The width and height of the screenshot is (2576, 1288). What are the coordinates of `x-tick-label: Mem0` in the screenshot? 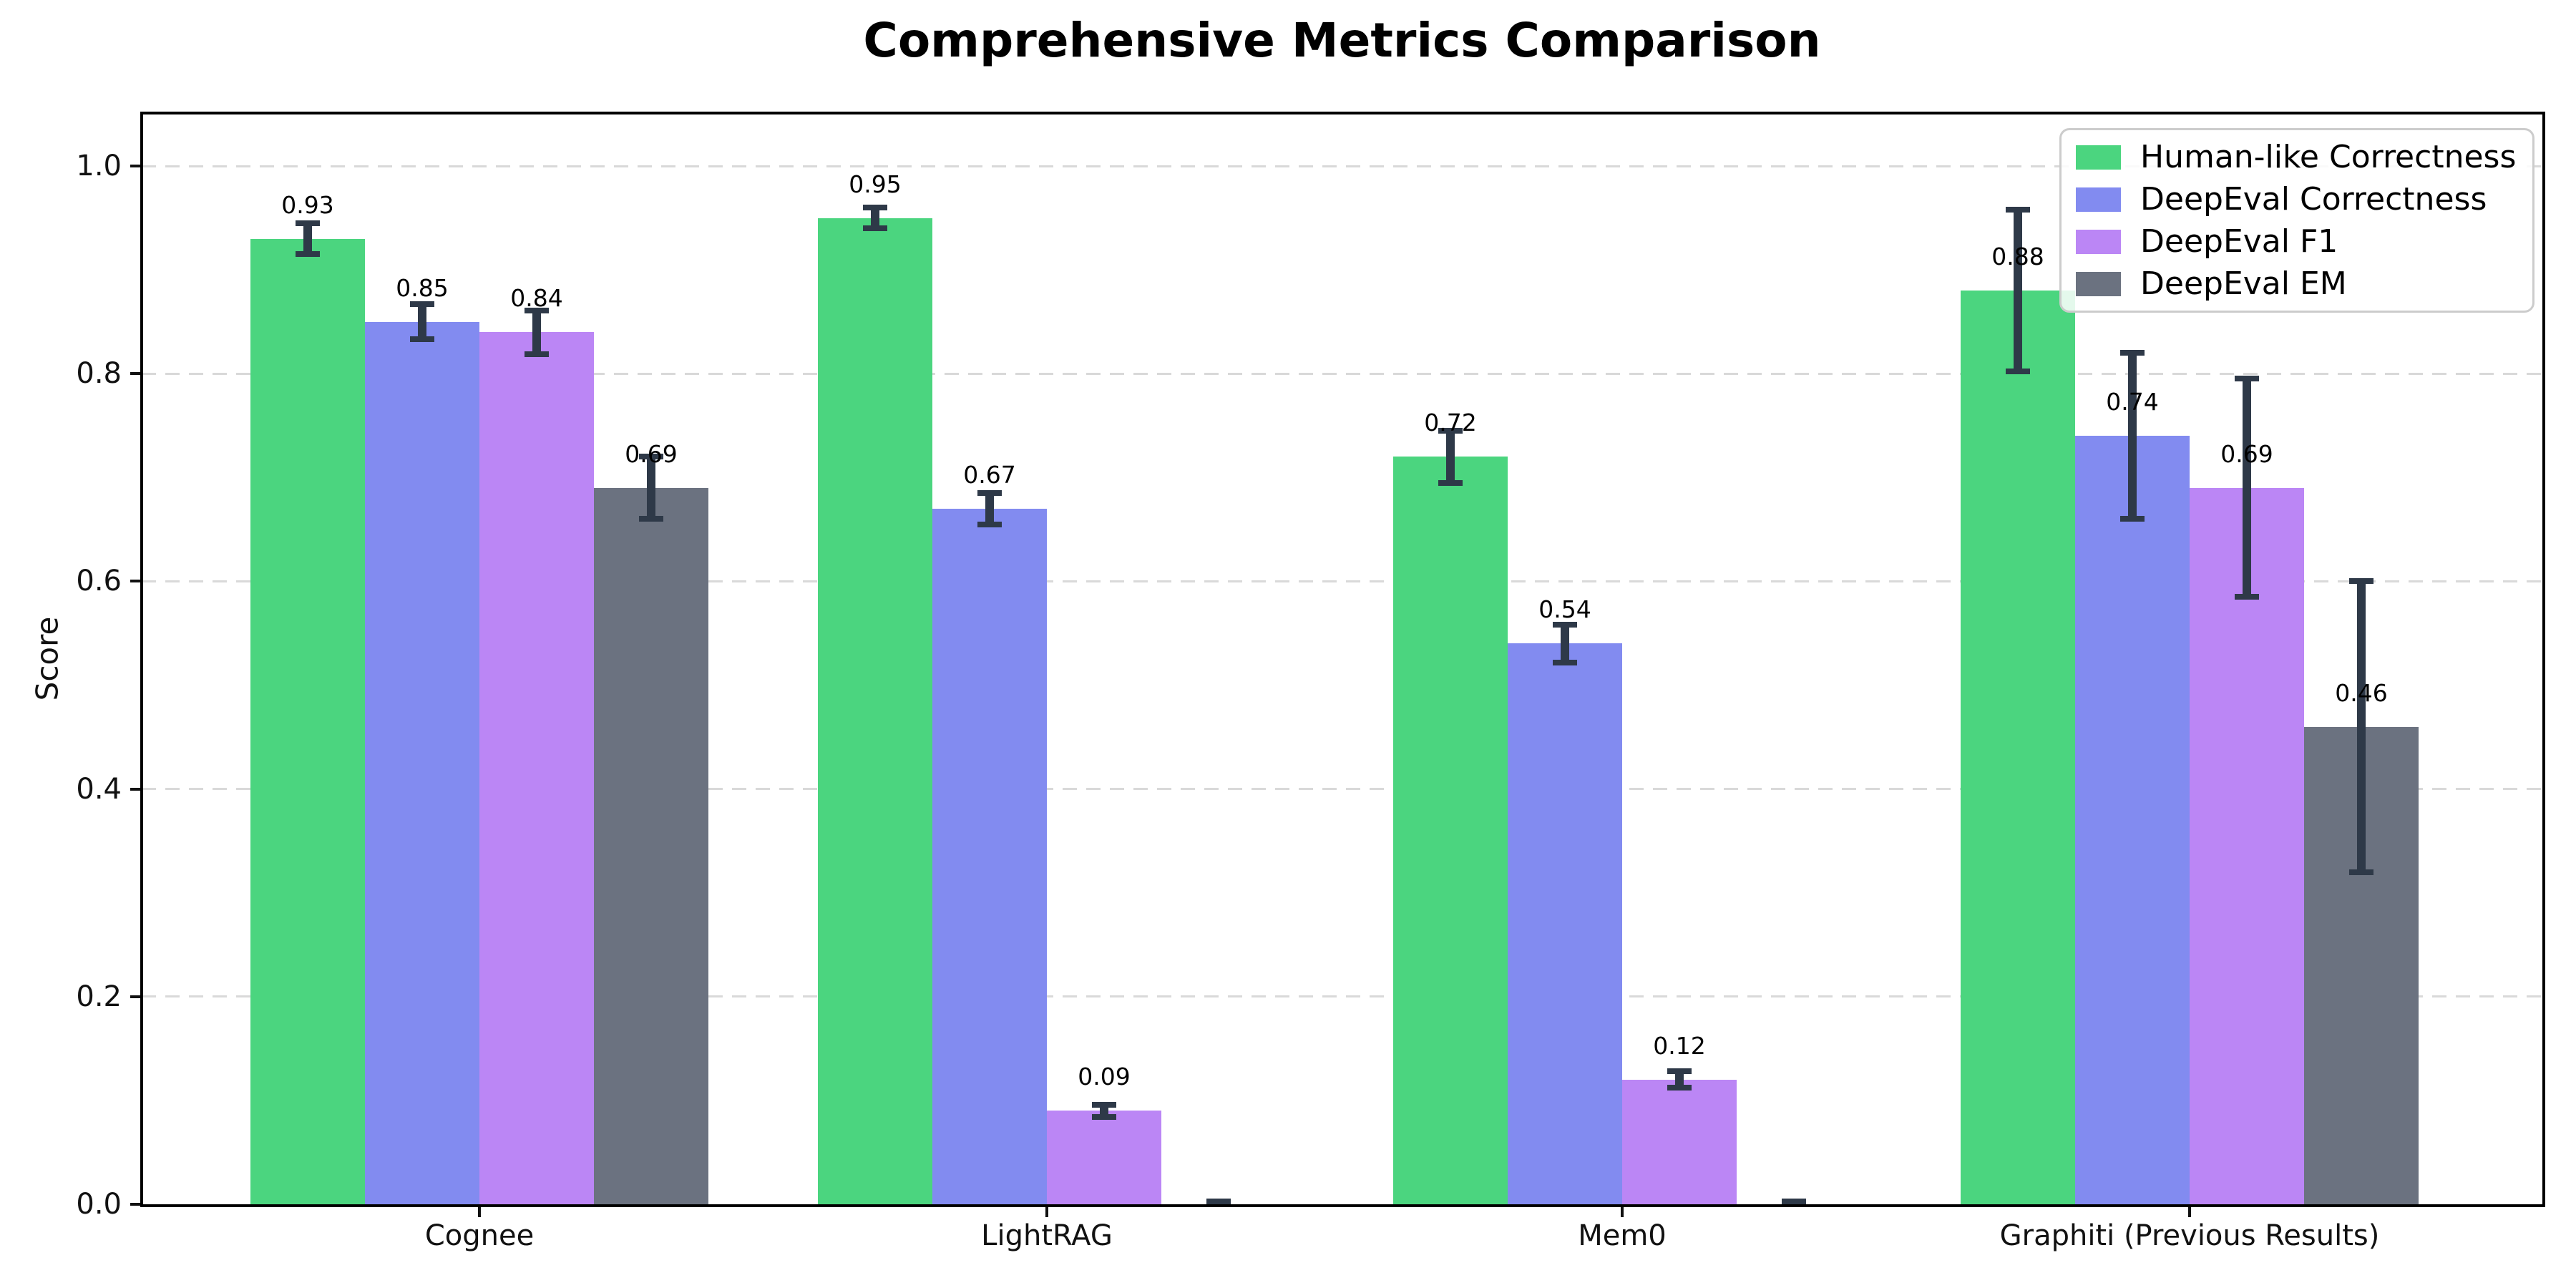 It's located at (1622, 1235).